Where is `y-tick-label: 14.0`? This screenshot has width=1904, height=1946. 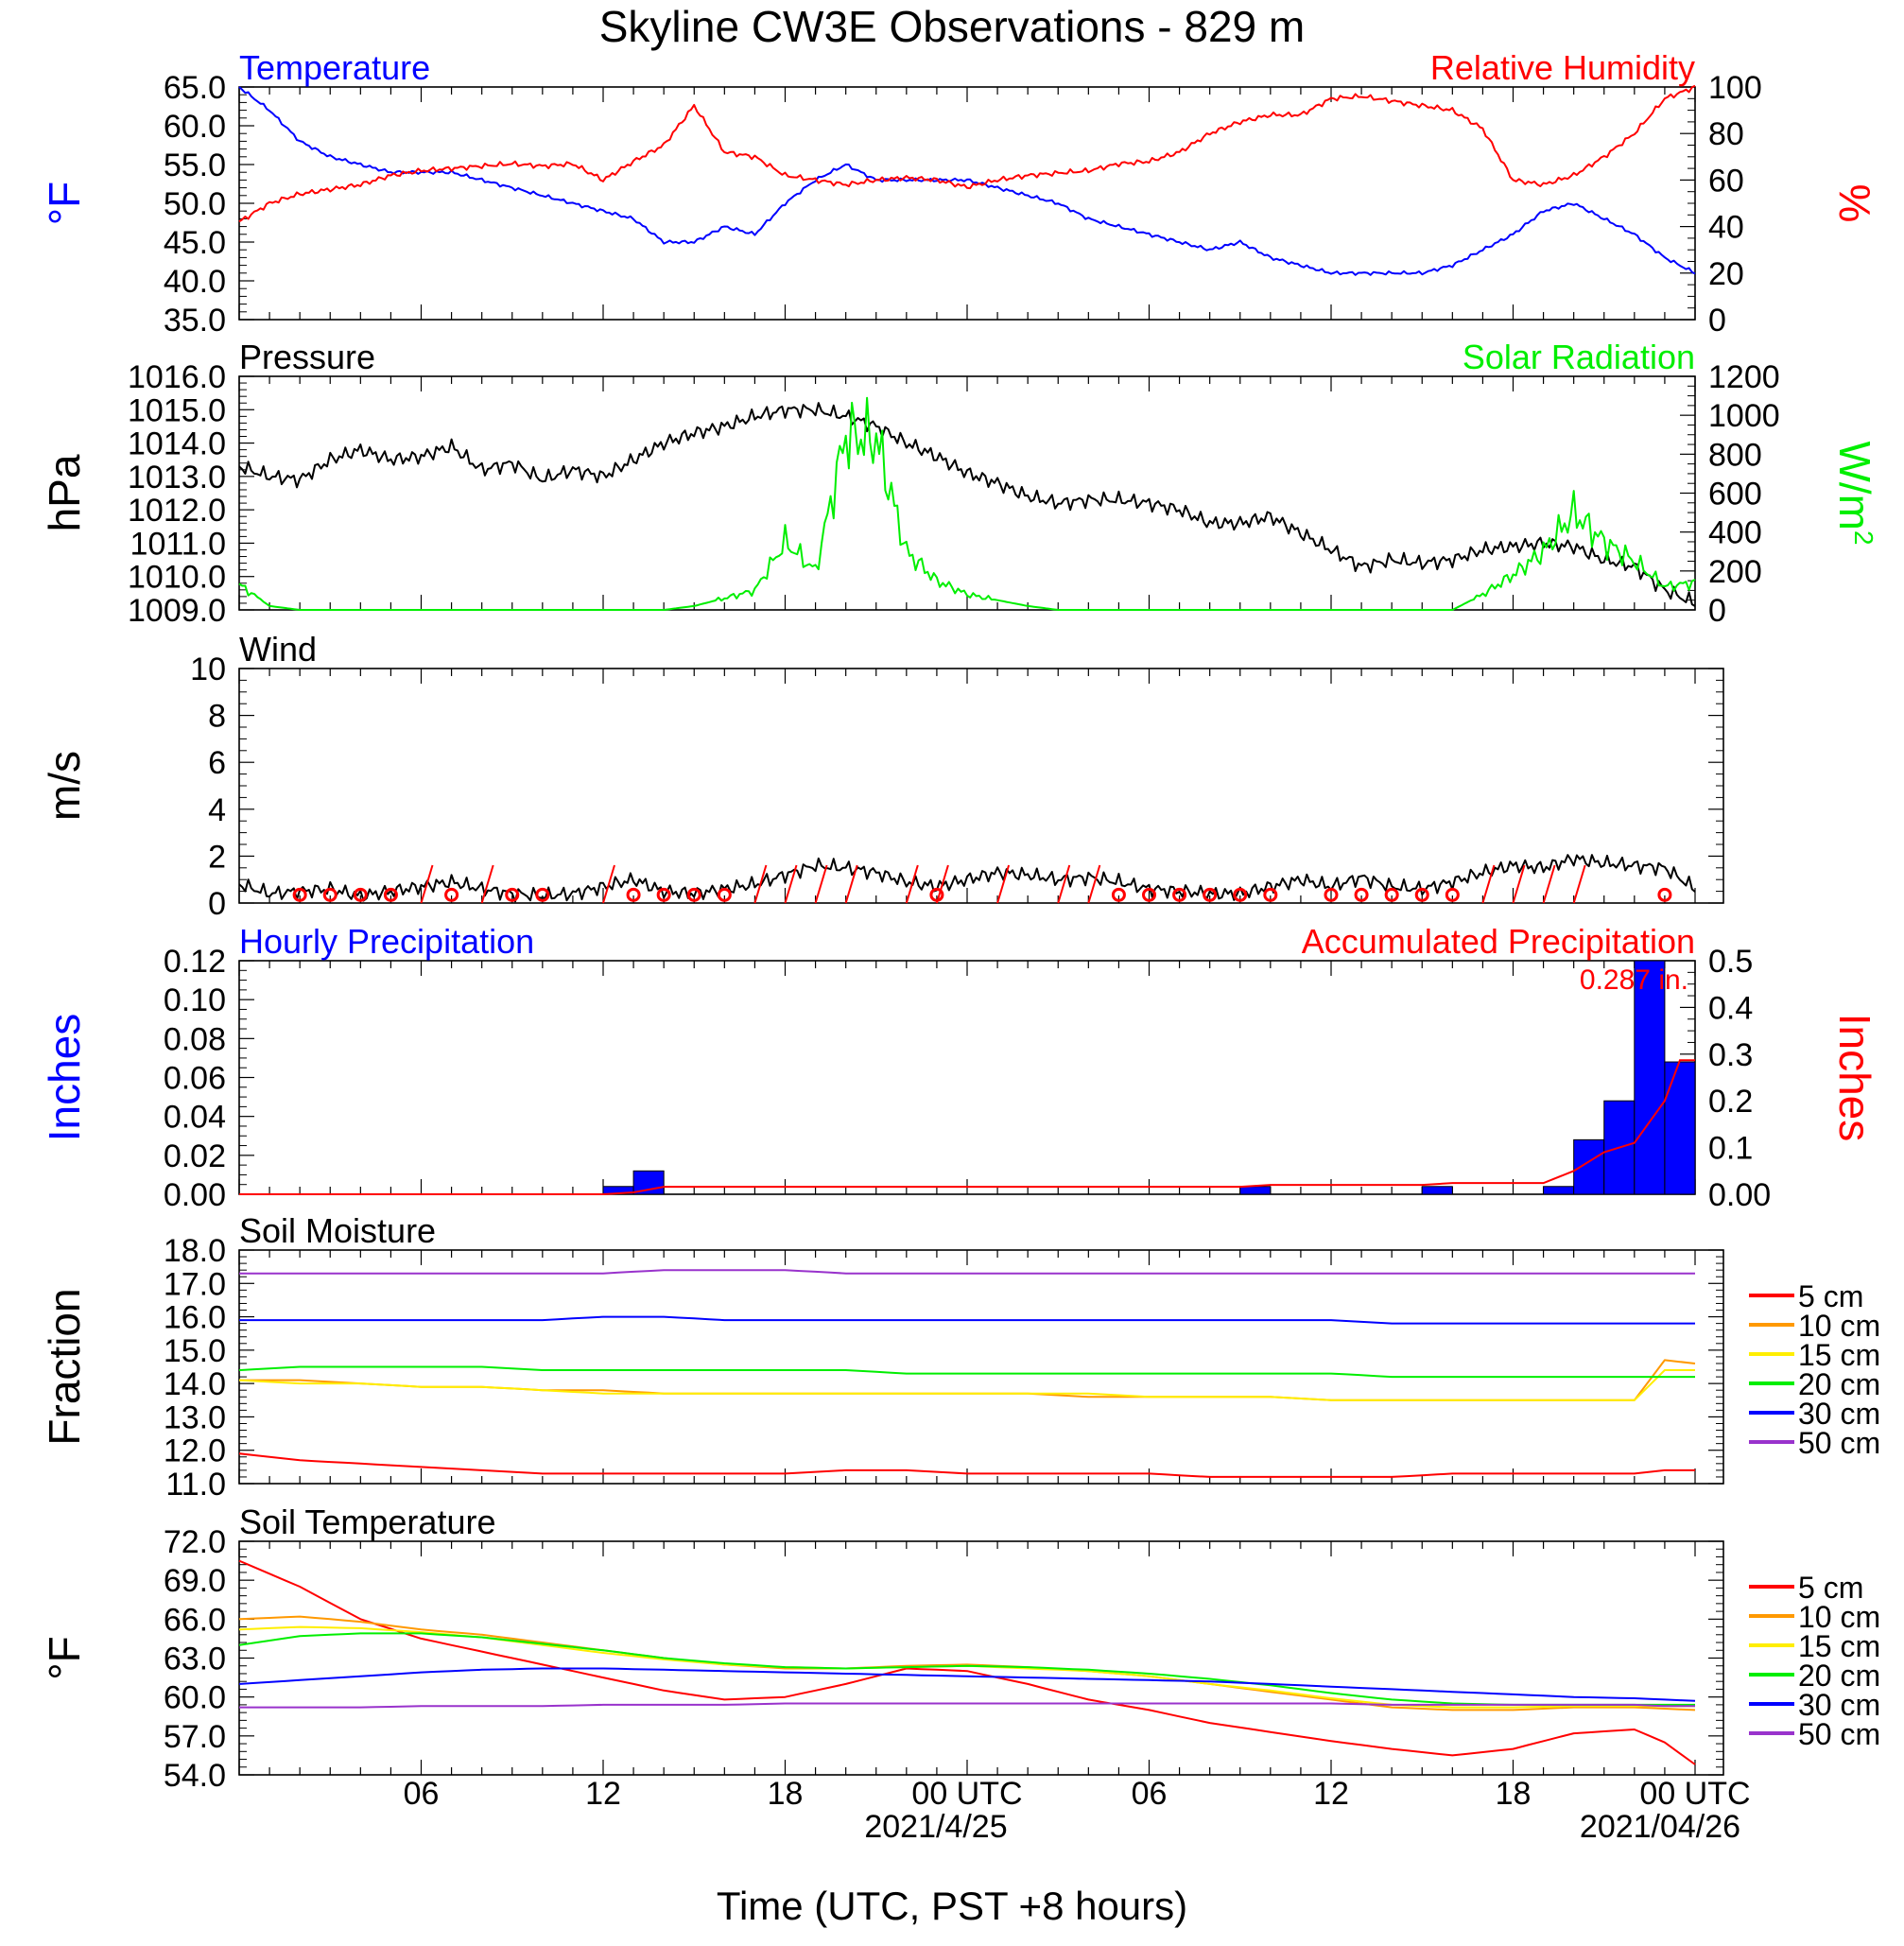 y-tick-label: 14.0 is located at coordinates (195, 1384).